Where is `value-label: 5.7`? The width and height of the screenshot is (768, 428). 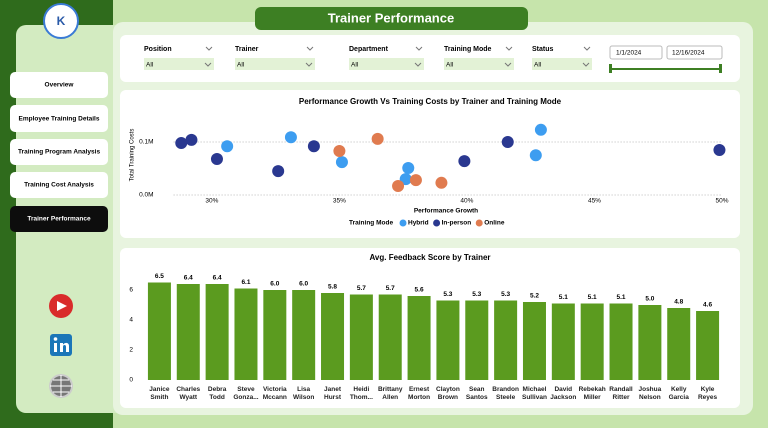
value-label: 5.7 is located at coordinates (361, 288).